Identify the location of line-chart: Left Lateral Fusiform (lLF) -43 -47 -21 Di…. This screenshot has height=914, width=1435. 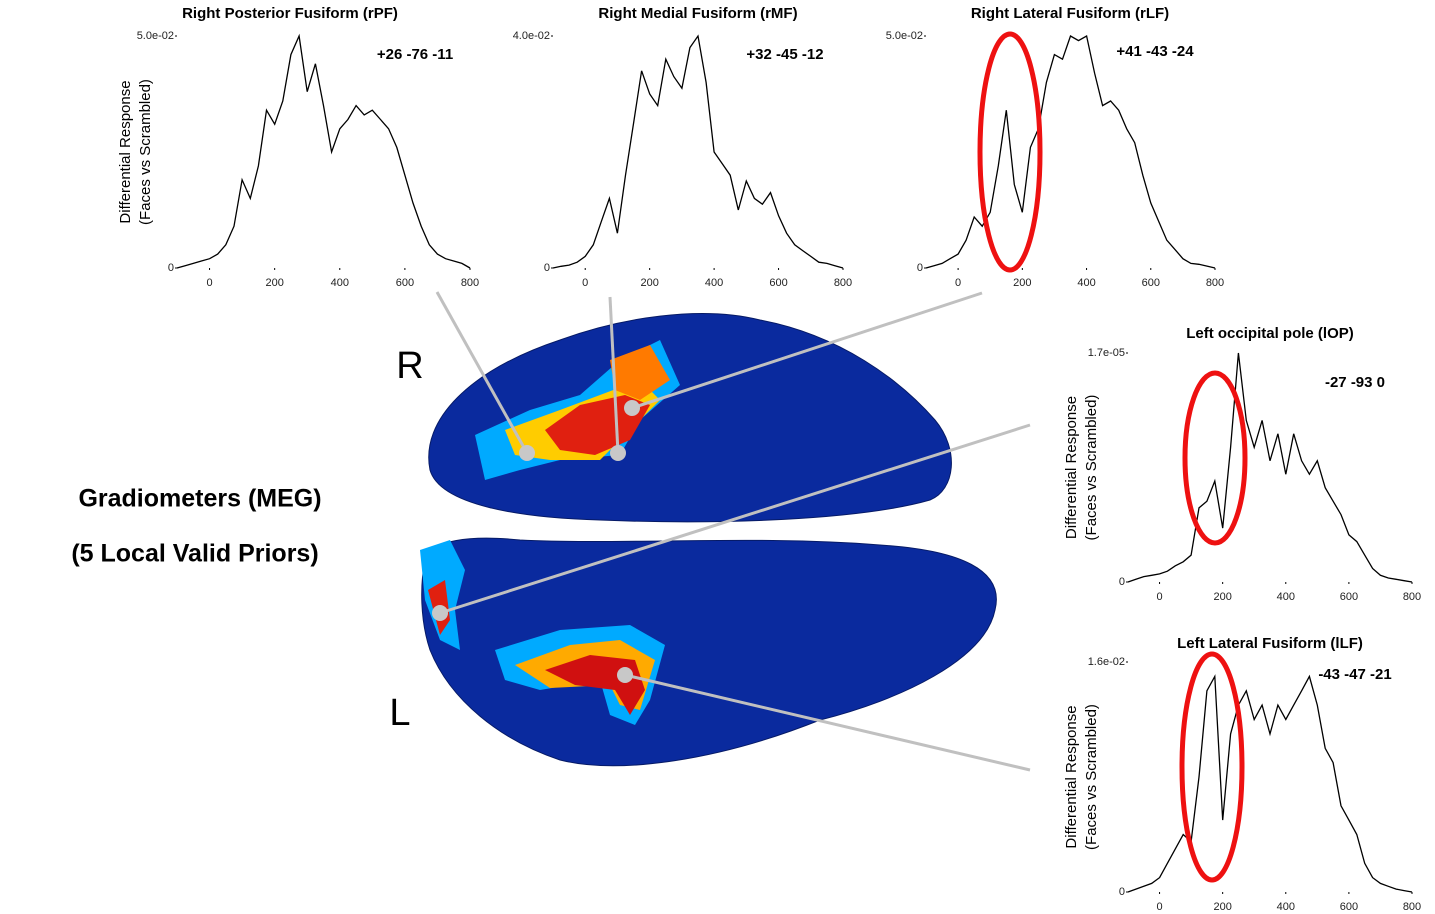
(1242, 774).